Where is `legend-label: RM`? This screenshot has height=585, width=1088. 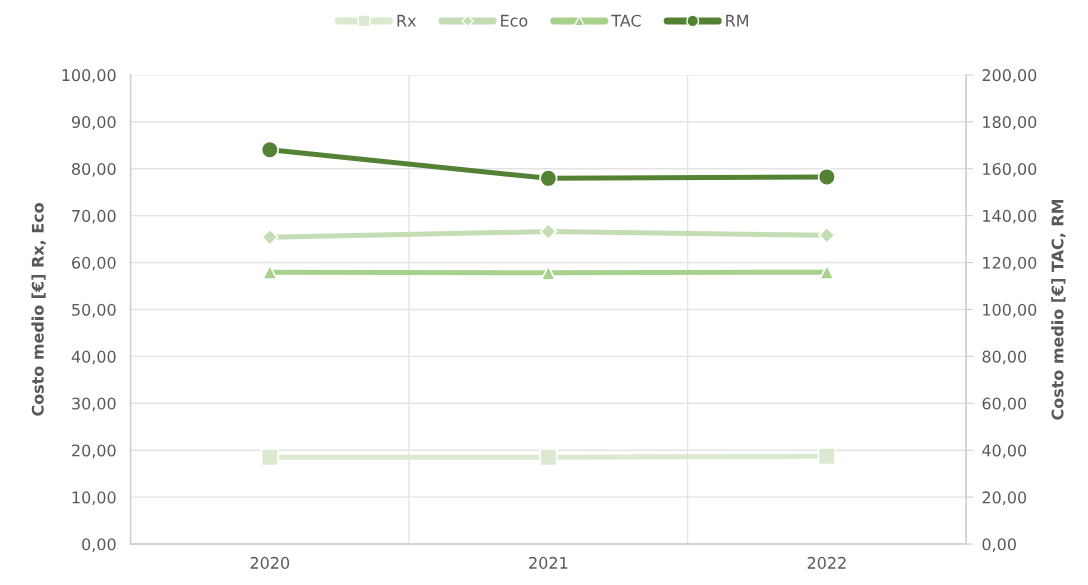
legend-label: RM is located at coordinates (737, 20).